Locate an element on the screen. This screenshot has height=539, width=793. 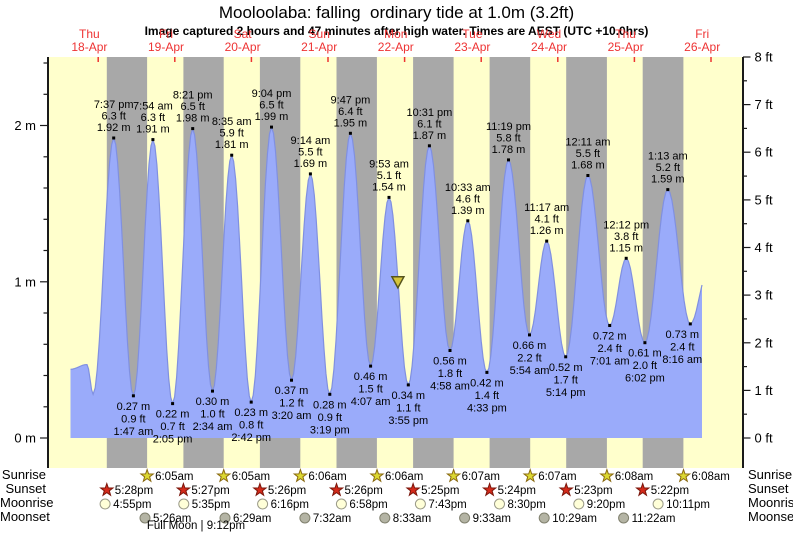
right-axis-label: 7 ft is located at coordinates (764, 104).